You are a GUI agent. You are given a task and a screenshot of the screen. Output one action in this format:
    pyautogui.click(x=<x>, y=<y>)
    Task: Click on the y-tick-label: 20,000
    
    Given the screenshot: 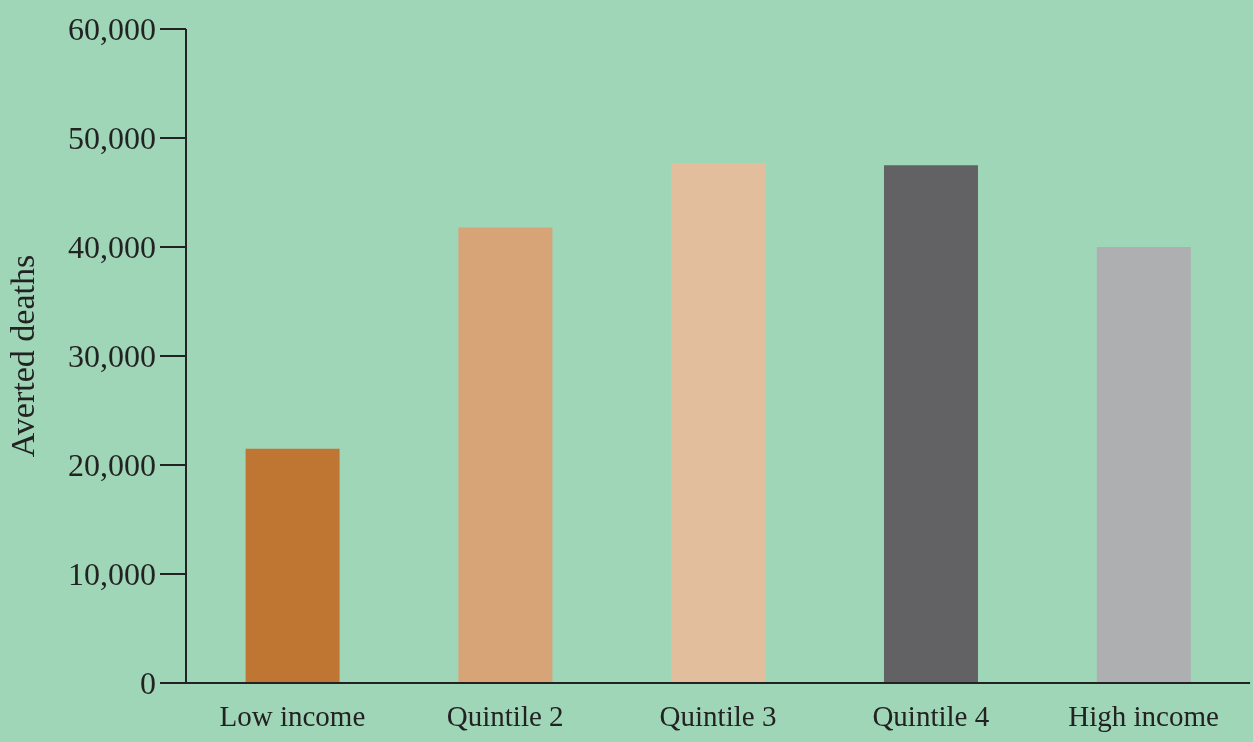 What is the action you would take?
    pyautogui.click(x=112, y=465)
    